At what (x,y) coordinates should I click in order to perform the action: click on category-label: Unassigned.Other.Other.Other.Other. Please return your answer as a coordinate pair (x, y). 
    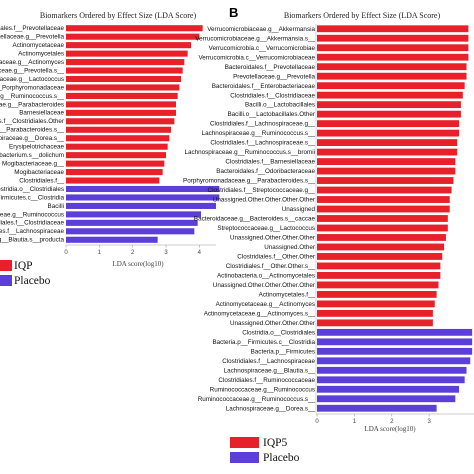
    Looking at the image, I should click on (264, 200).